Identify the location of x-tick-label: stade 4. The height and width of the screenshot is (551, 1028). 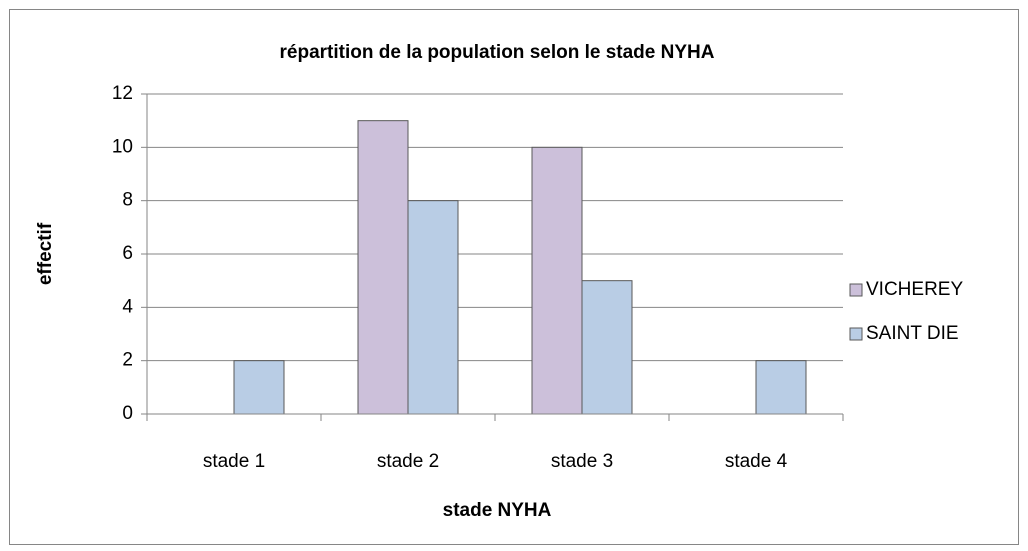
(756, 461).